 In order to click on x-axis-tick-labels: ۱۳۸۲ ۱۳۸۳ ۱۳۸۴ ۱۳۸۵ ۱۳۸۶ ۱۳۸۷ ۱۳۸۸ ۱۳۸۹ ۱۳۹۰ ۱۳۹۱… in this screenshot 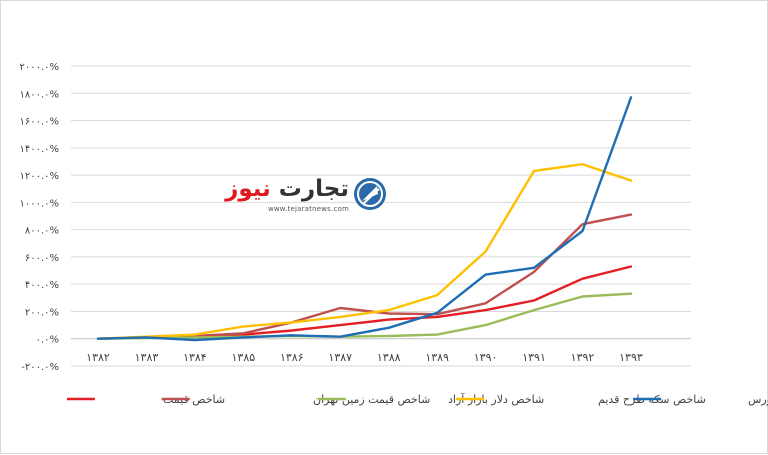, I will do `click(364, 357)`.